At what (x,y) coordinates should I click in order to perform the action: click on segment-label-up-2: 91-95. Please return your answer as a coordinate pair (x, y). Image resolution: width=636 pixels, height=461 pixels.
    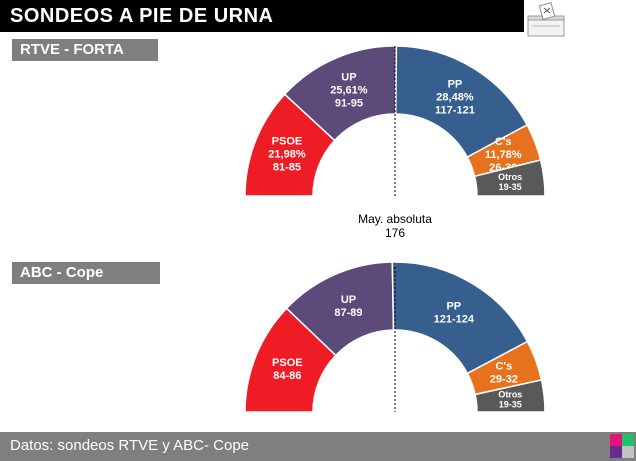
    Looking at the image, I should click on (349, 103).